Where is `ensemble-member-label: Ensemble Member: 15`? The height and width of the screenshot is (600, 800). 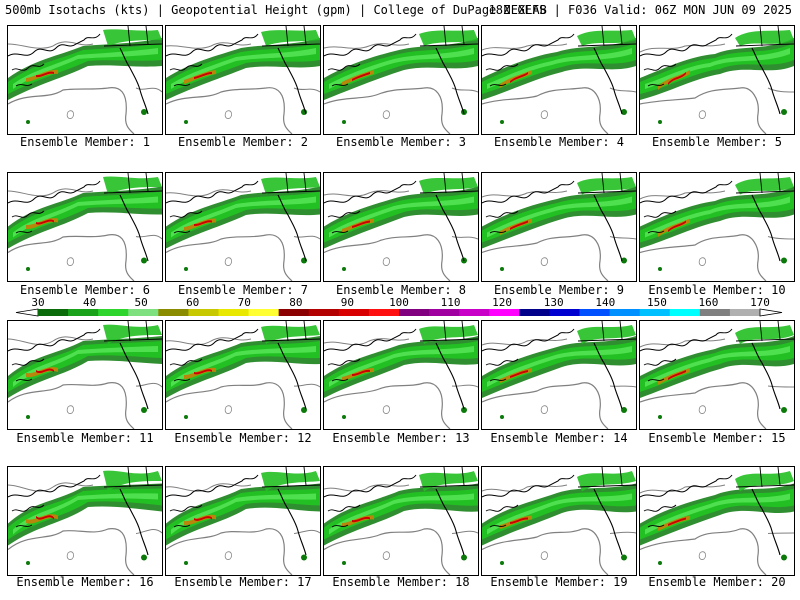 ensemble-member-label: Ensemble Member: 15 is located at coordinates (717, 438).